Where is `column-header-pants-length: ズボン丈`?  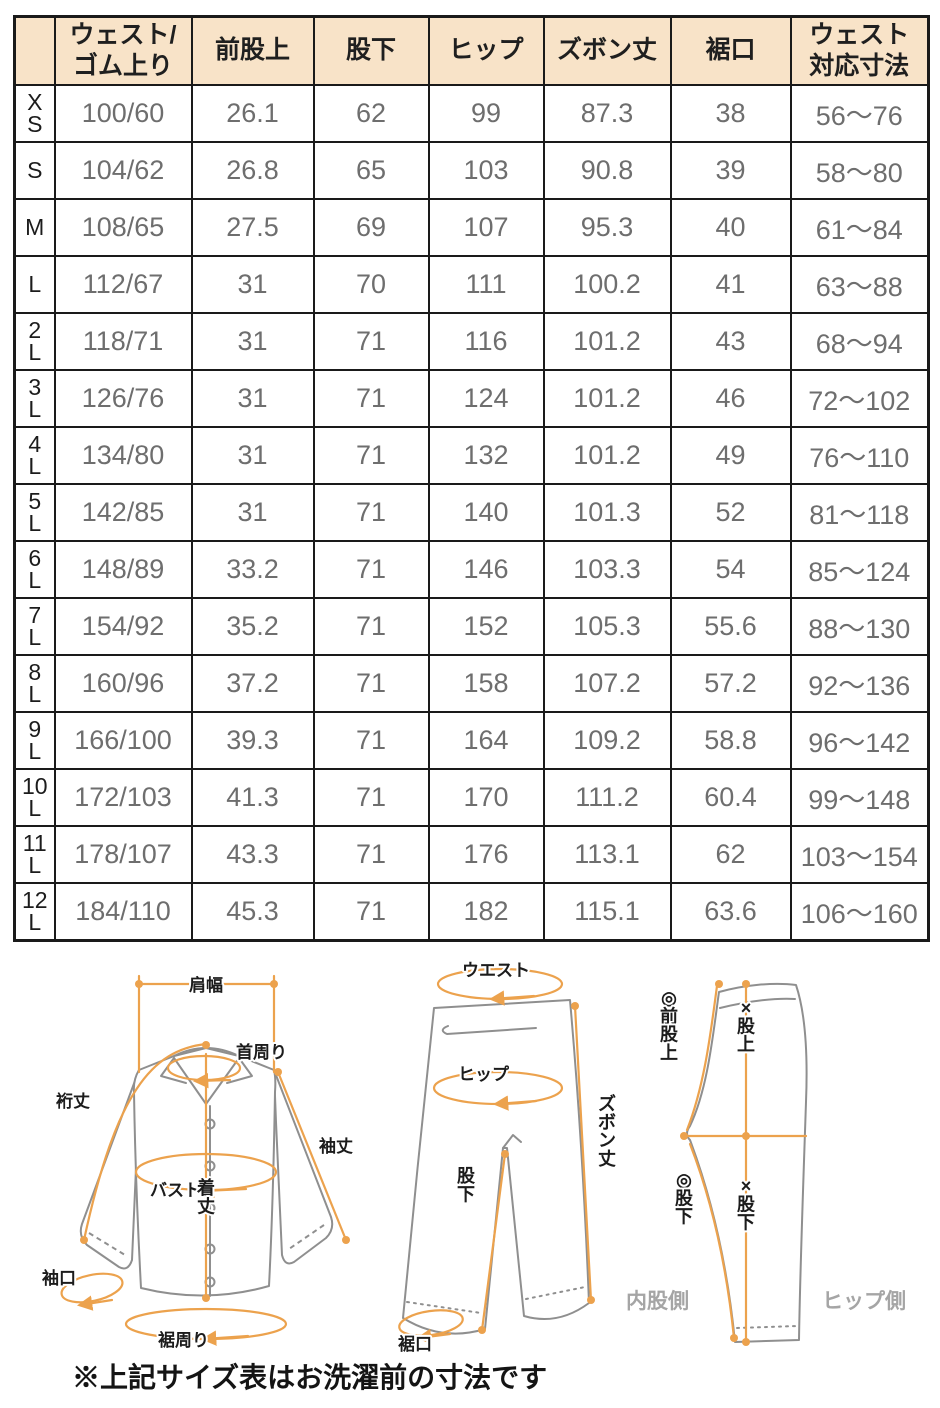 column-header-pants-length: ズボン丈 is located at coordinates (607, 50).